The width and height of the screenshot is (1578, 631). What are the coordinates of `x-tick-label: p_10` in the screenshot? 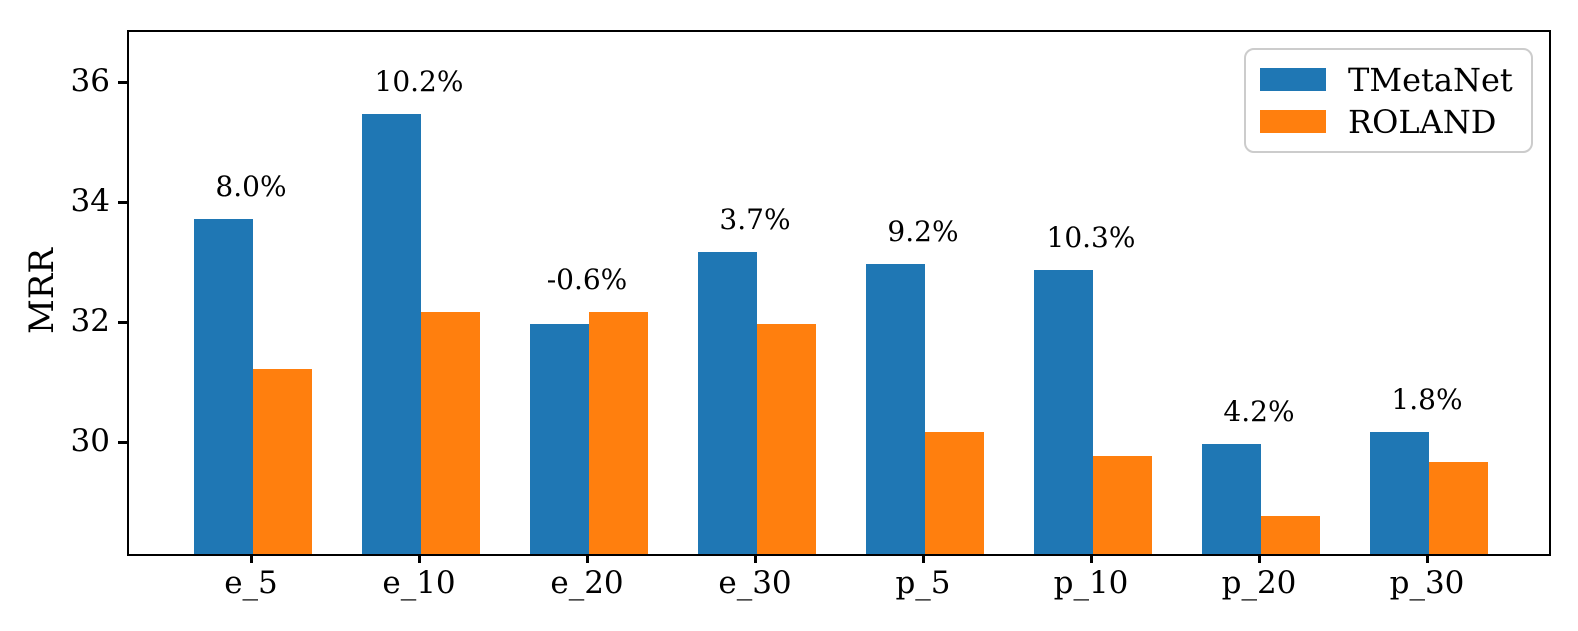 It's located at (1091, 583).